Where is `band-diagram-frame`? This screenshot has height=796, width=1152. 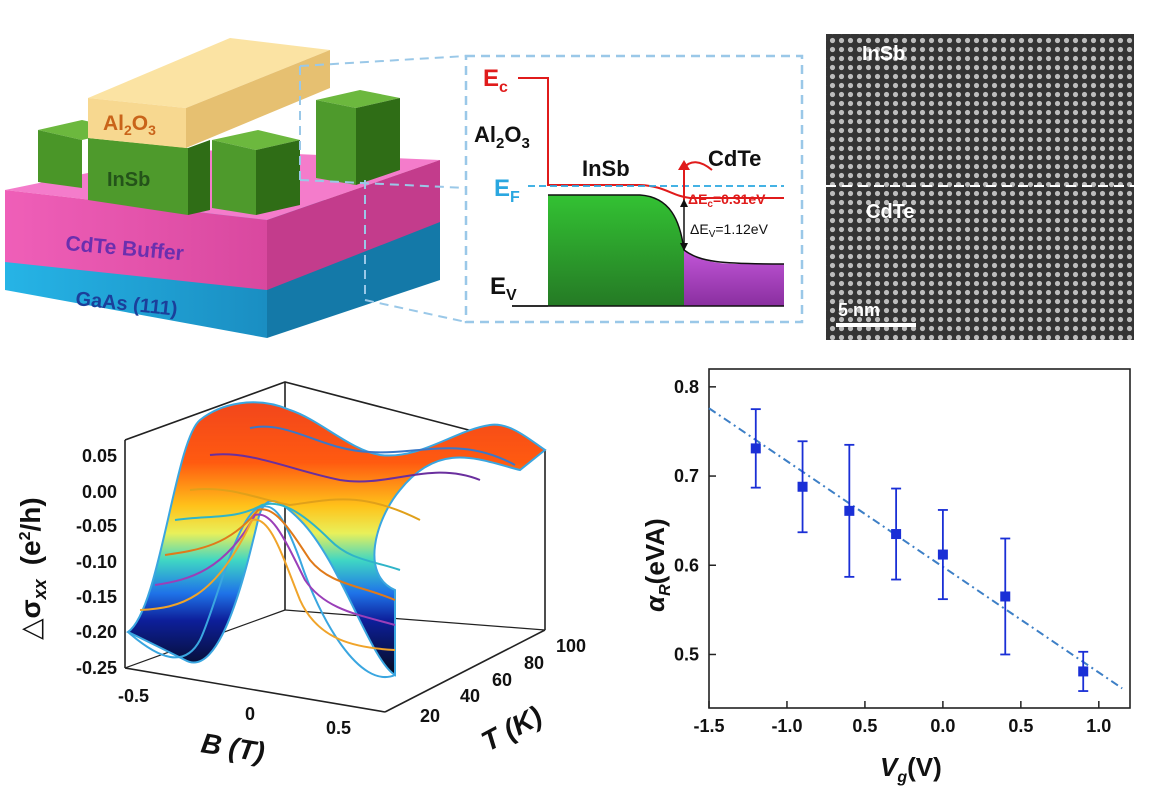 band-diagram-frame is located at coordinates (634, 189).